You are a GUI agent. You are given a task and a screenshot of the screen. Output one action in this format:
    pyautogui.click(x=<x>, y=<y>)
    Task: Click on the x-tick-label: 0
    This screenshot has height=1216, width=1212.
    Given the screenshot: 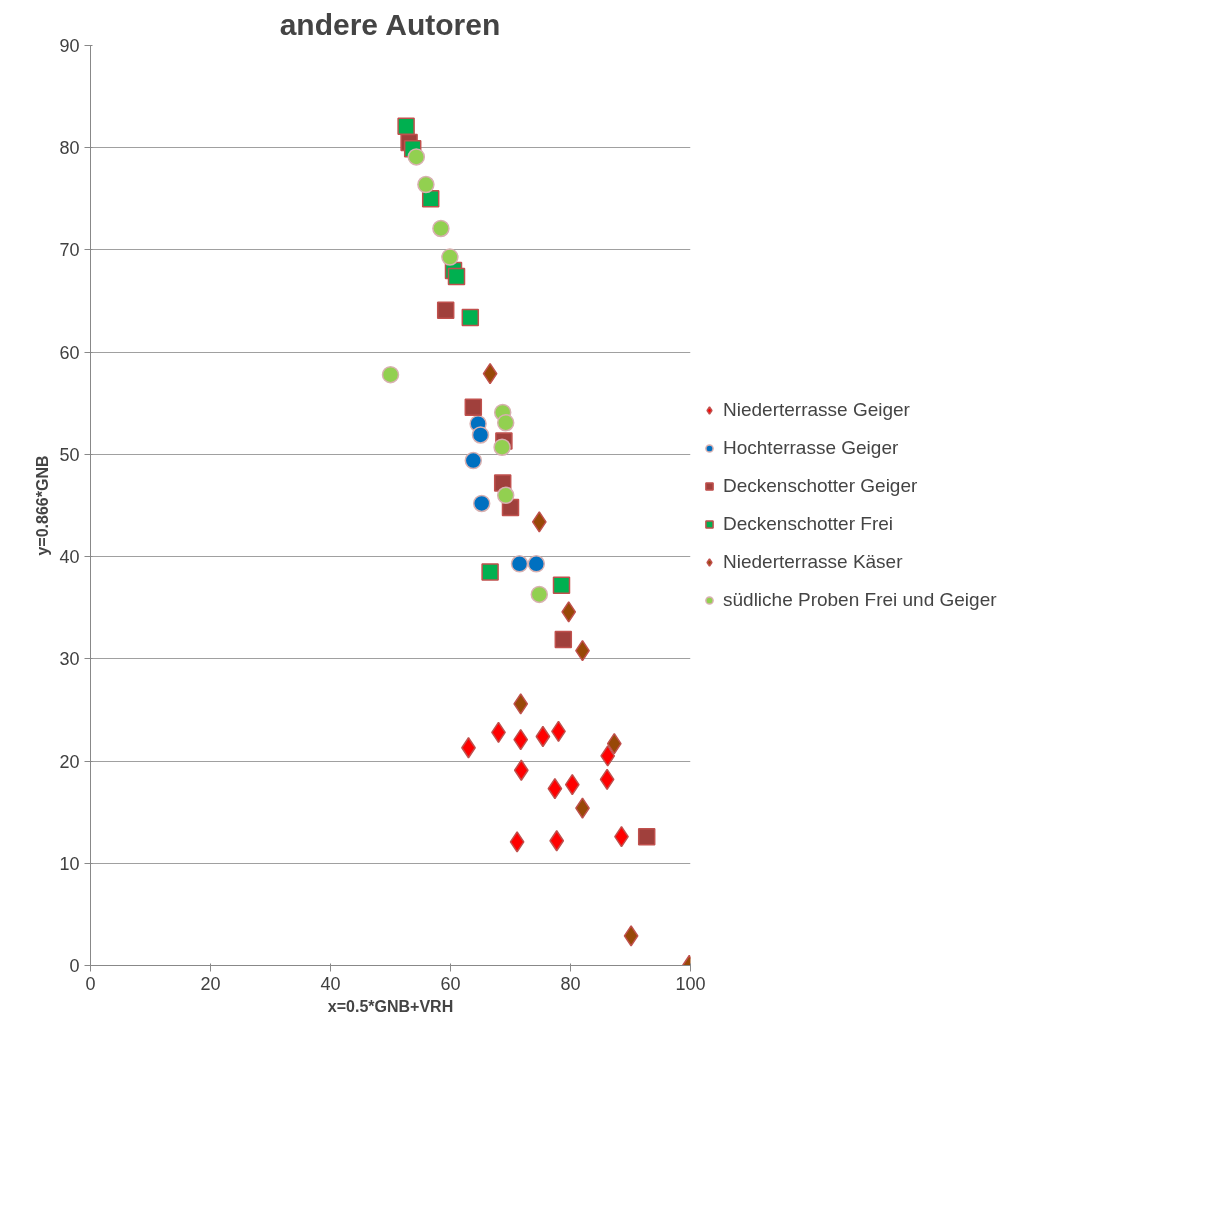 What is the action you would take?
    pyautogui.click(x=90, y=983)
    